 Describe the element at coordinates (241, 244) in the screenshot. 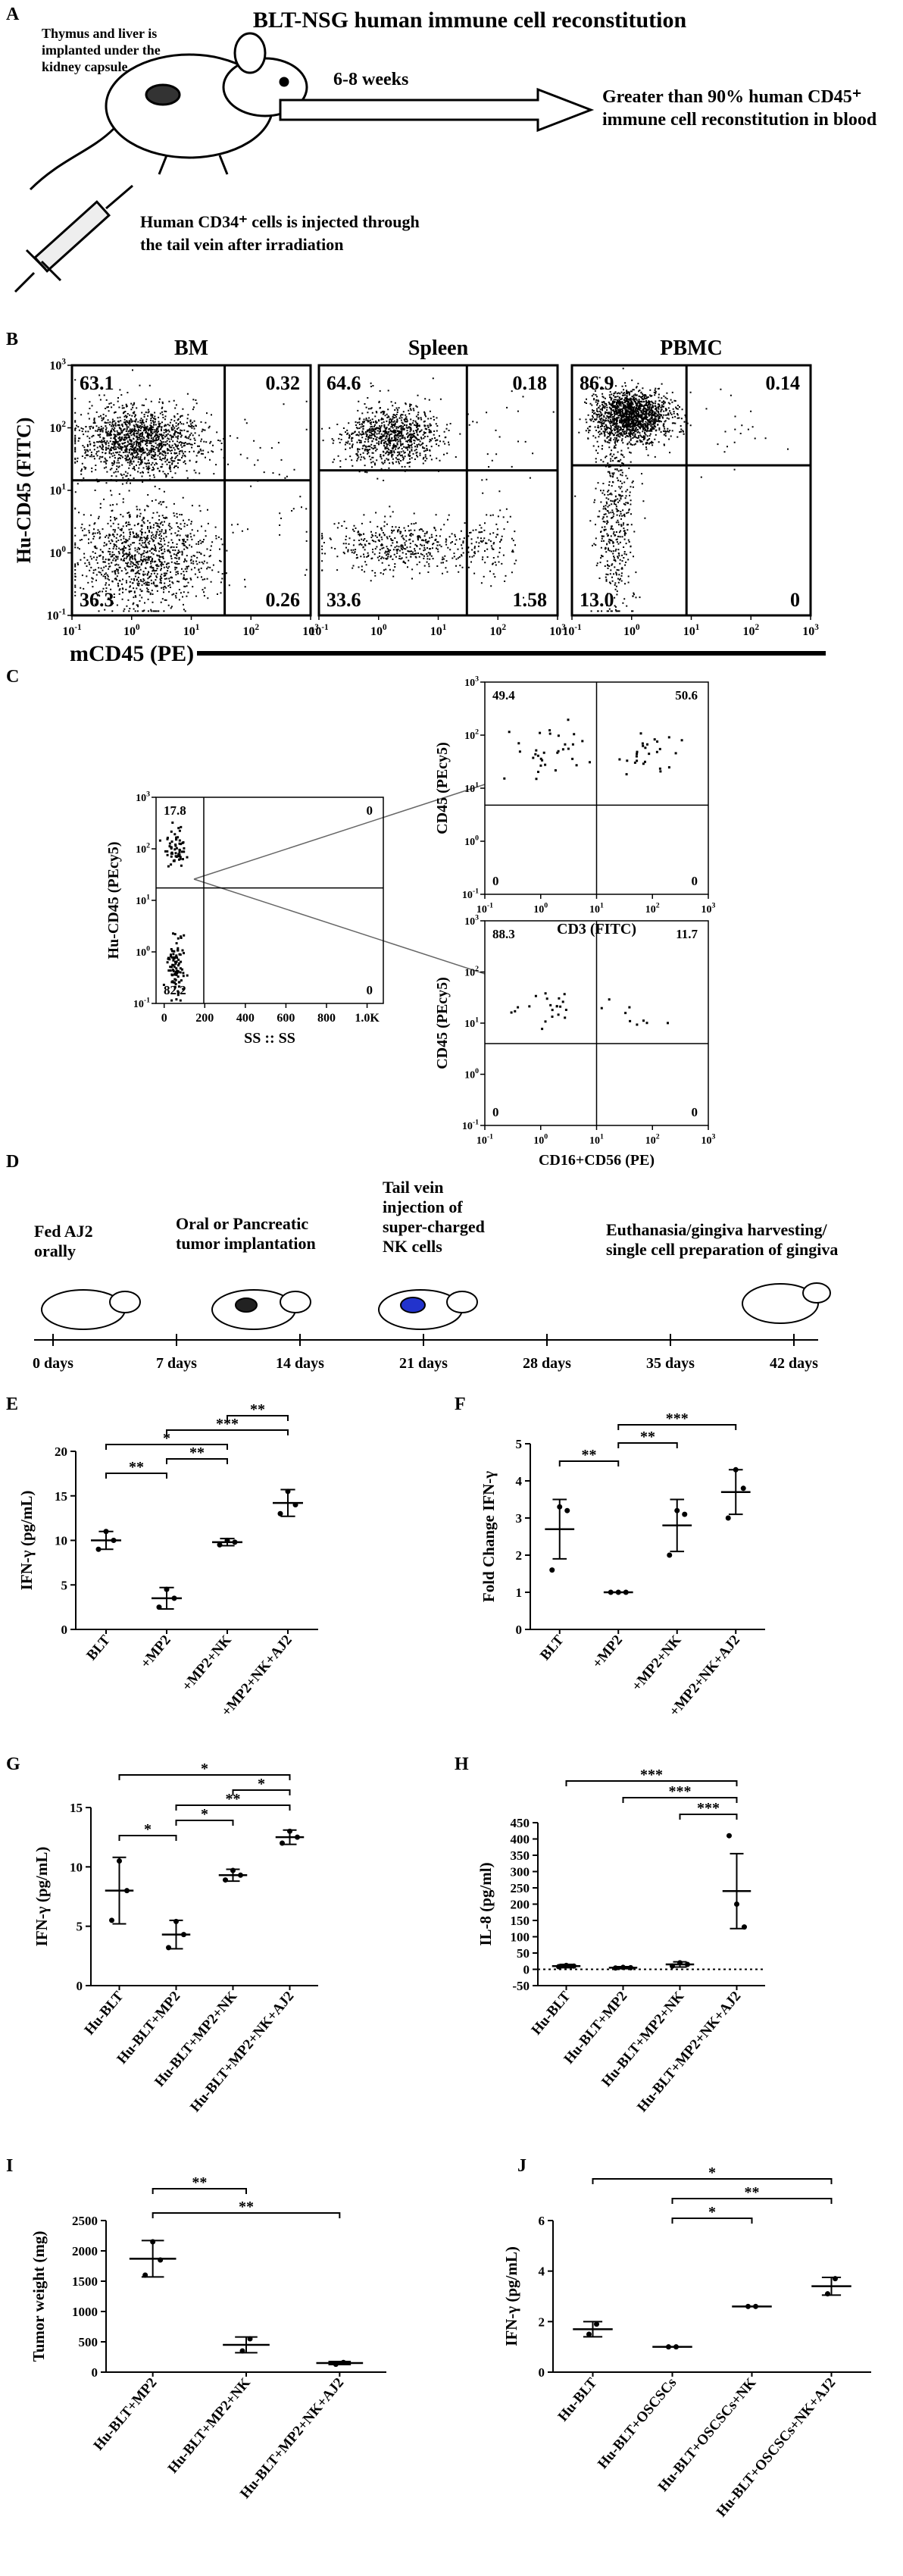

I see `note: the tail vein after irradiation` at that location.